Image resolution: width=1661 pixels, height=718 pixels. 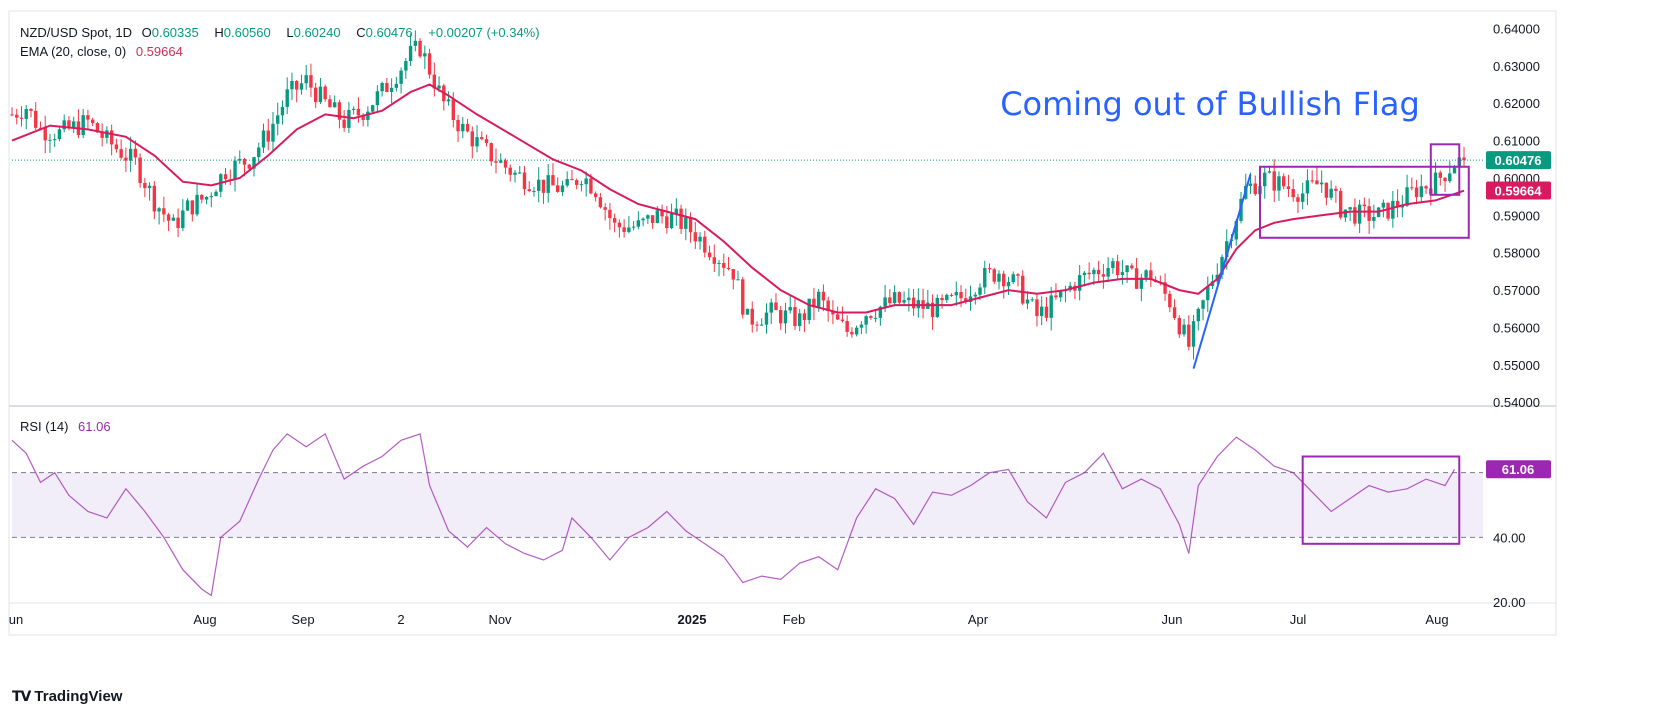 What do you see at coordinates (67, 696) in the screenshot?
I see `tradingview-brand: 𝗧𝗩 TradingView` at bounding box center [67, 696].